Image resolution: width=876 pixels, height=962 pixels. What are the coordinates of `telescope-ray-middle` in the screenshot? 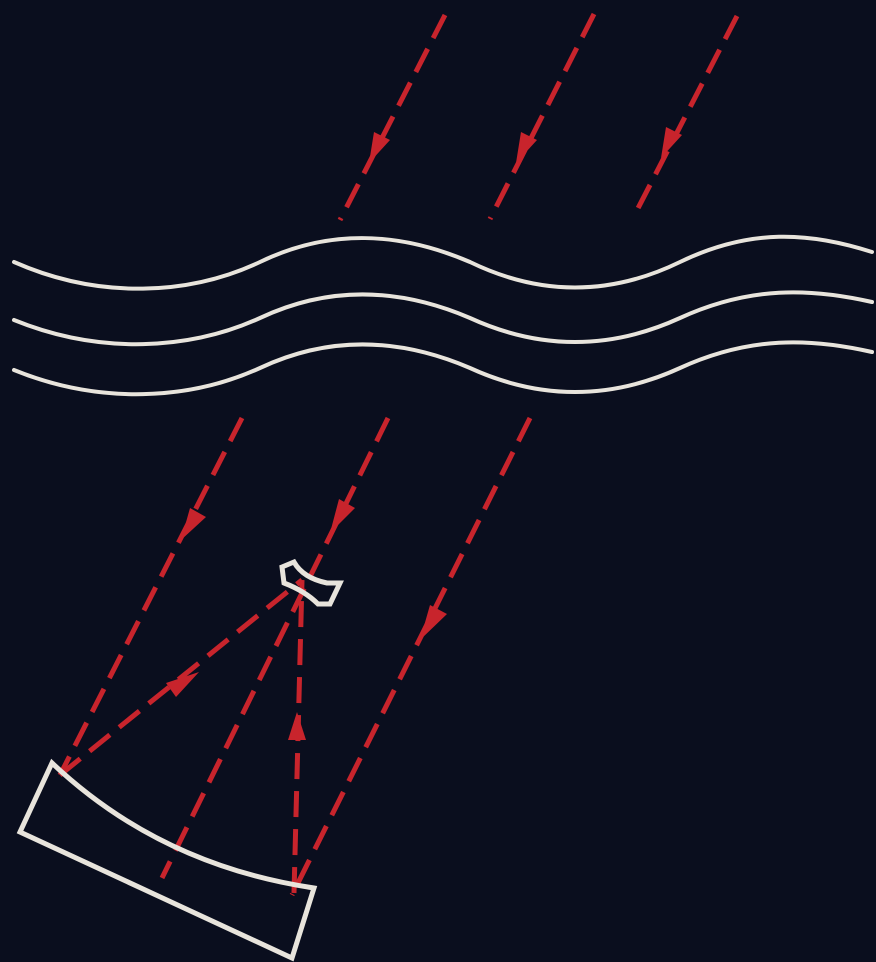 It's located at (275, 648).